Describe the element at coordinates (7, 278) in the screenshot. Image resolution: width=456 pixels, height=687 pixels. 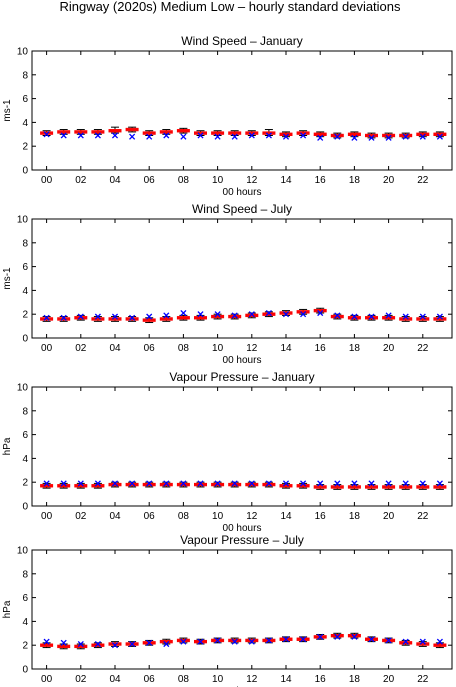
I see `y-axis-label: ms-1` at that location.